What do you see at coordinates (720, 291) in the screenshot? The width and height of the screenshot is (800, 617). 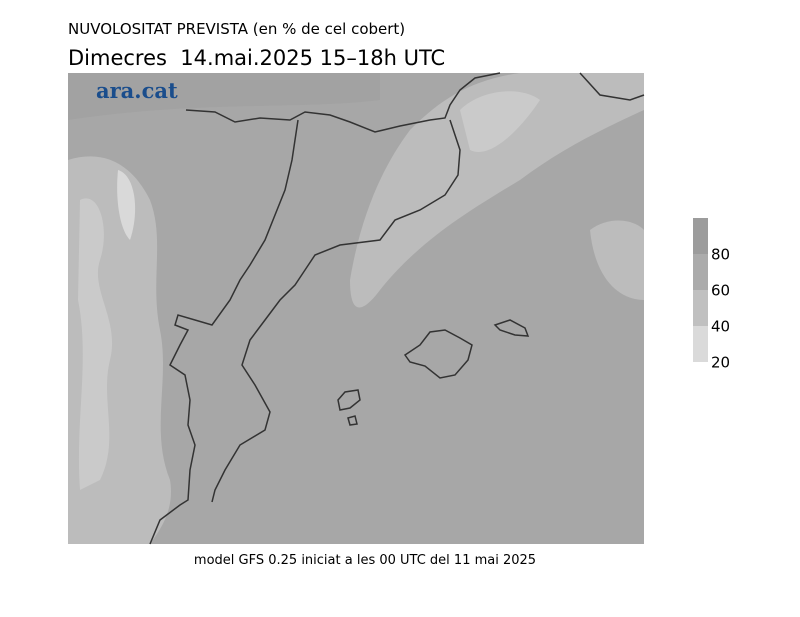 I see `legend-label: 60` at bounding box center [720, 291].